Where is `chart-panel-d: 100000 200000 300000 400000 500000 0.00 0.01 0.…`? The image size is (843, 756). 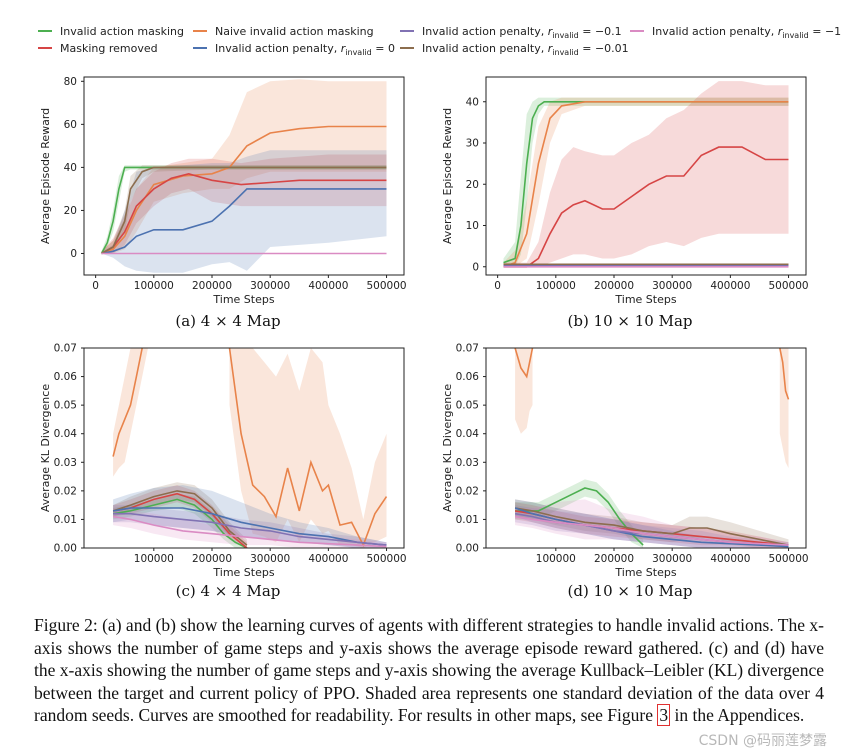
chart-panel-d: 100000 200000 300000 400000 500000 0.00 0.01 0.… is located at coordinates (625, 472).